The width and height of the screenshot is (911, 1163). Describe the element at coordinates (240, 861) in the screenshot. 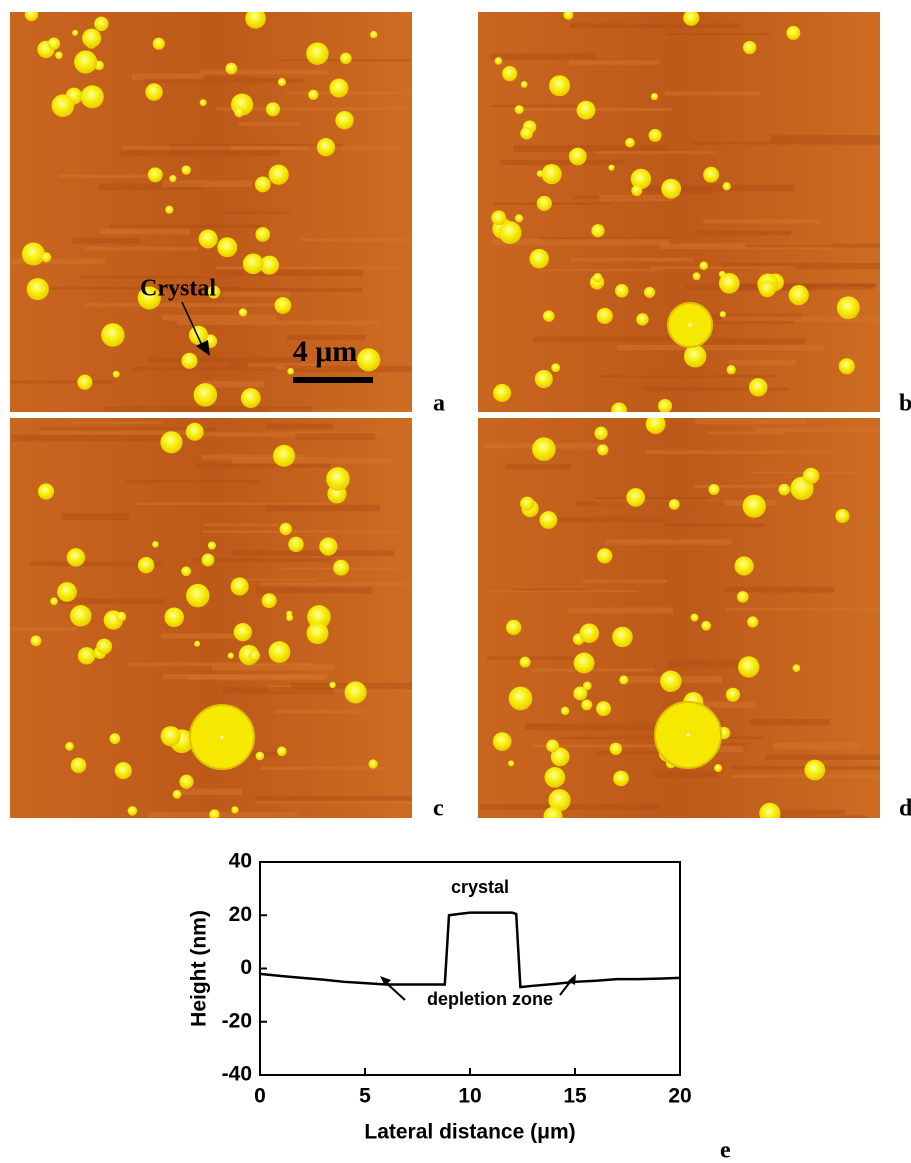

I see `y-tick-label: 40` at that location.